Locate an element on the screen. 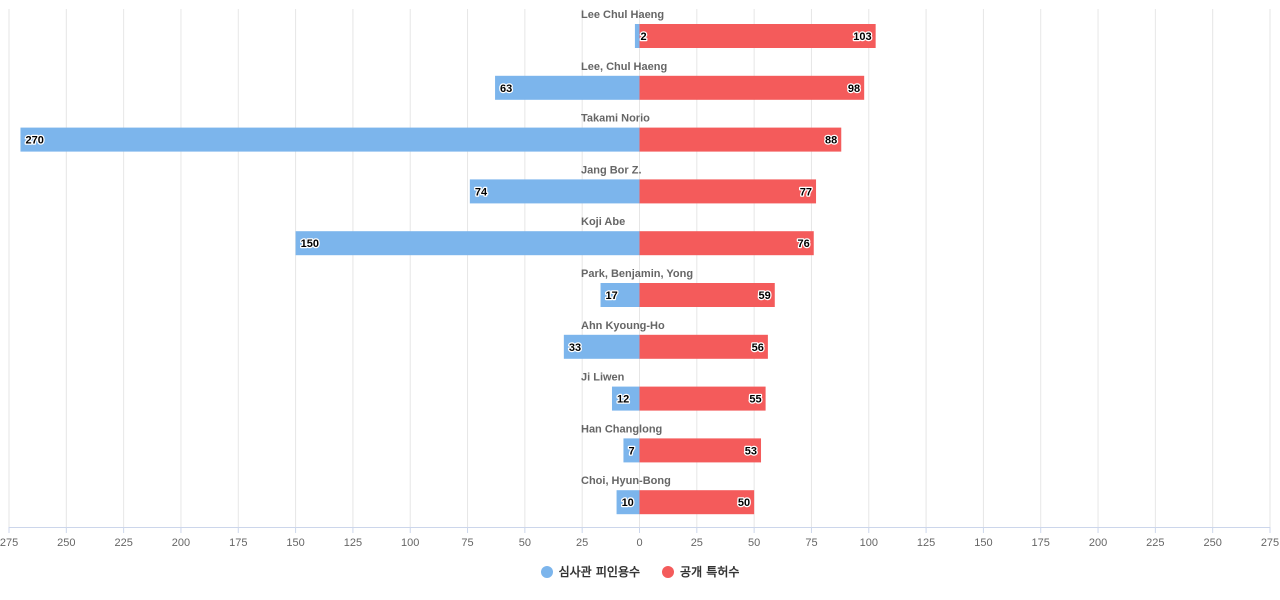 This screenshot has height=600, width=1280. legend-marker-citations is located at coordinates (546, 571).